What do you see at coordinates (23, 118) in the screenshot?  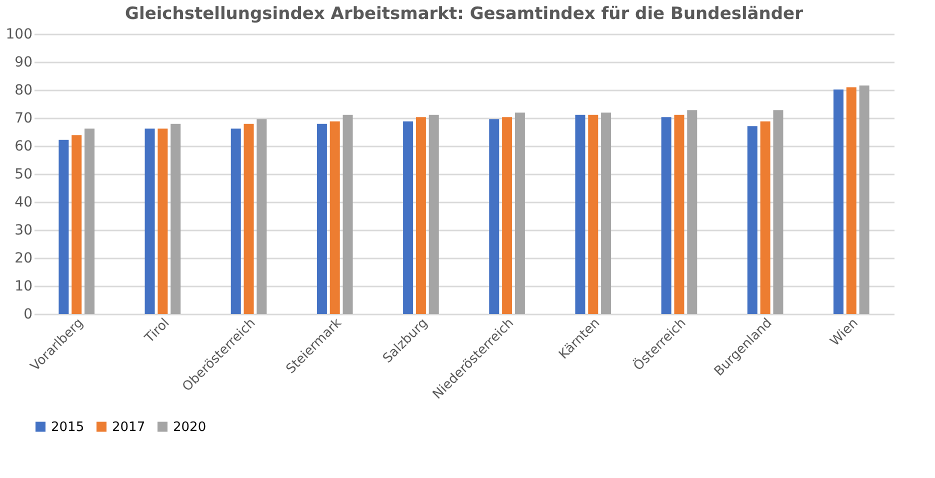 I see `y-tick-label: 70` at bounding box center [23, 118].